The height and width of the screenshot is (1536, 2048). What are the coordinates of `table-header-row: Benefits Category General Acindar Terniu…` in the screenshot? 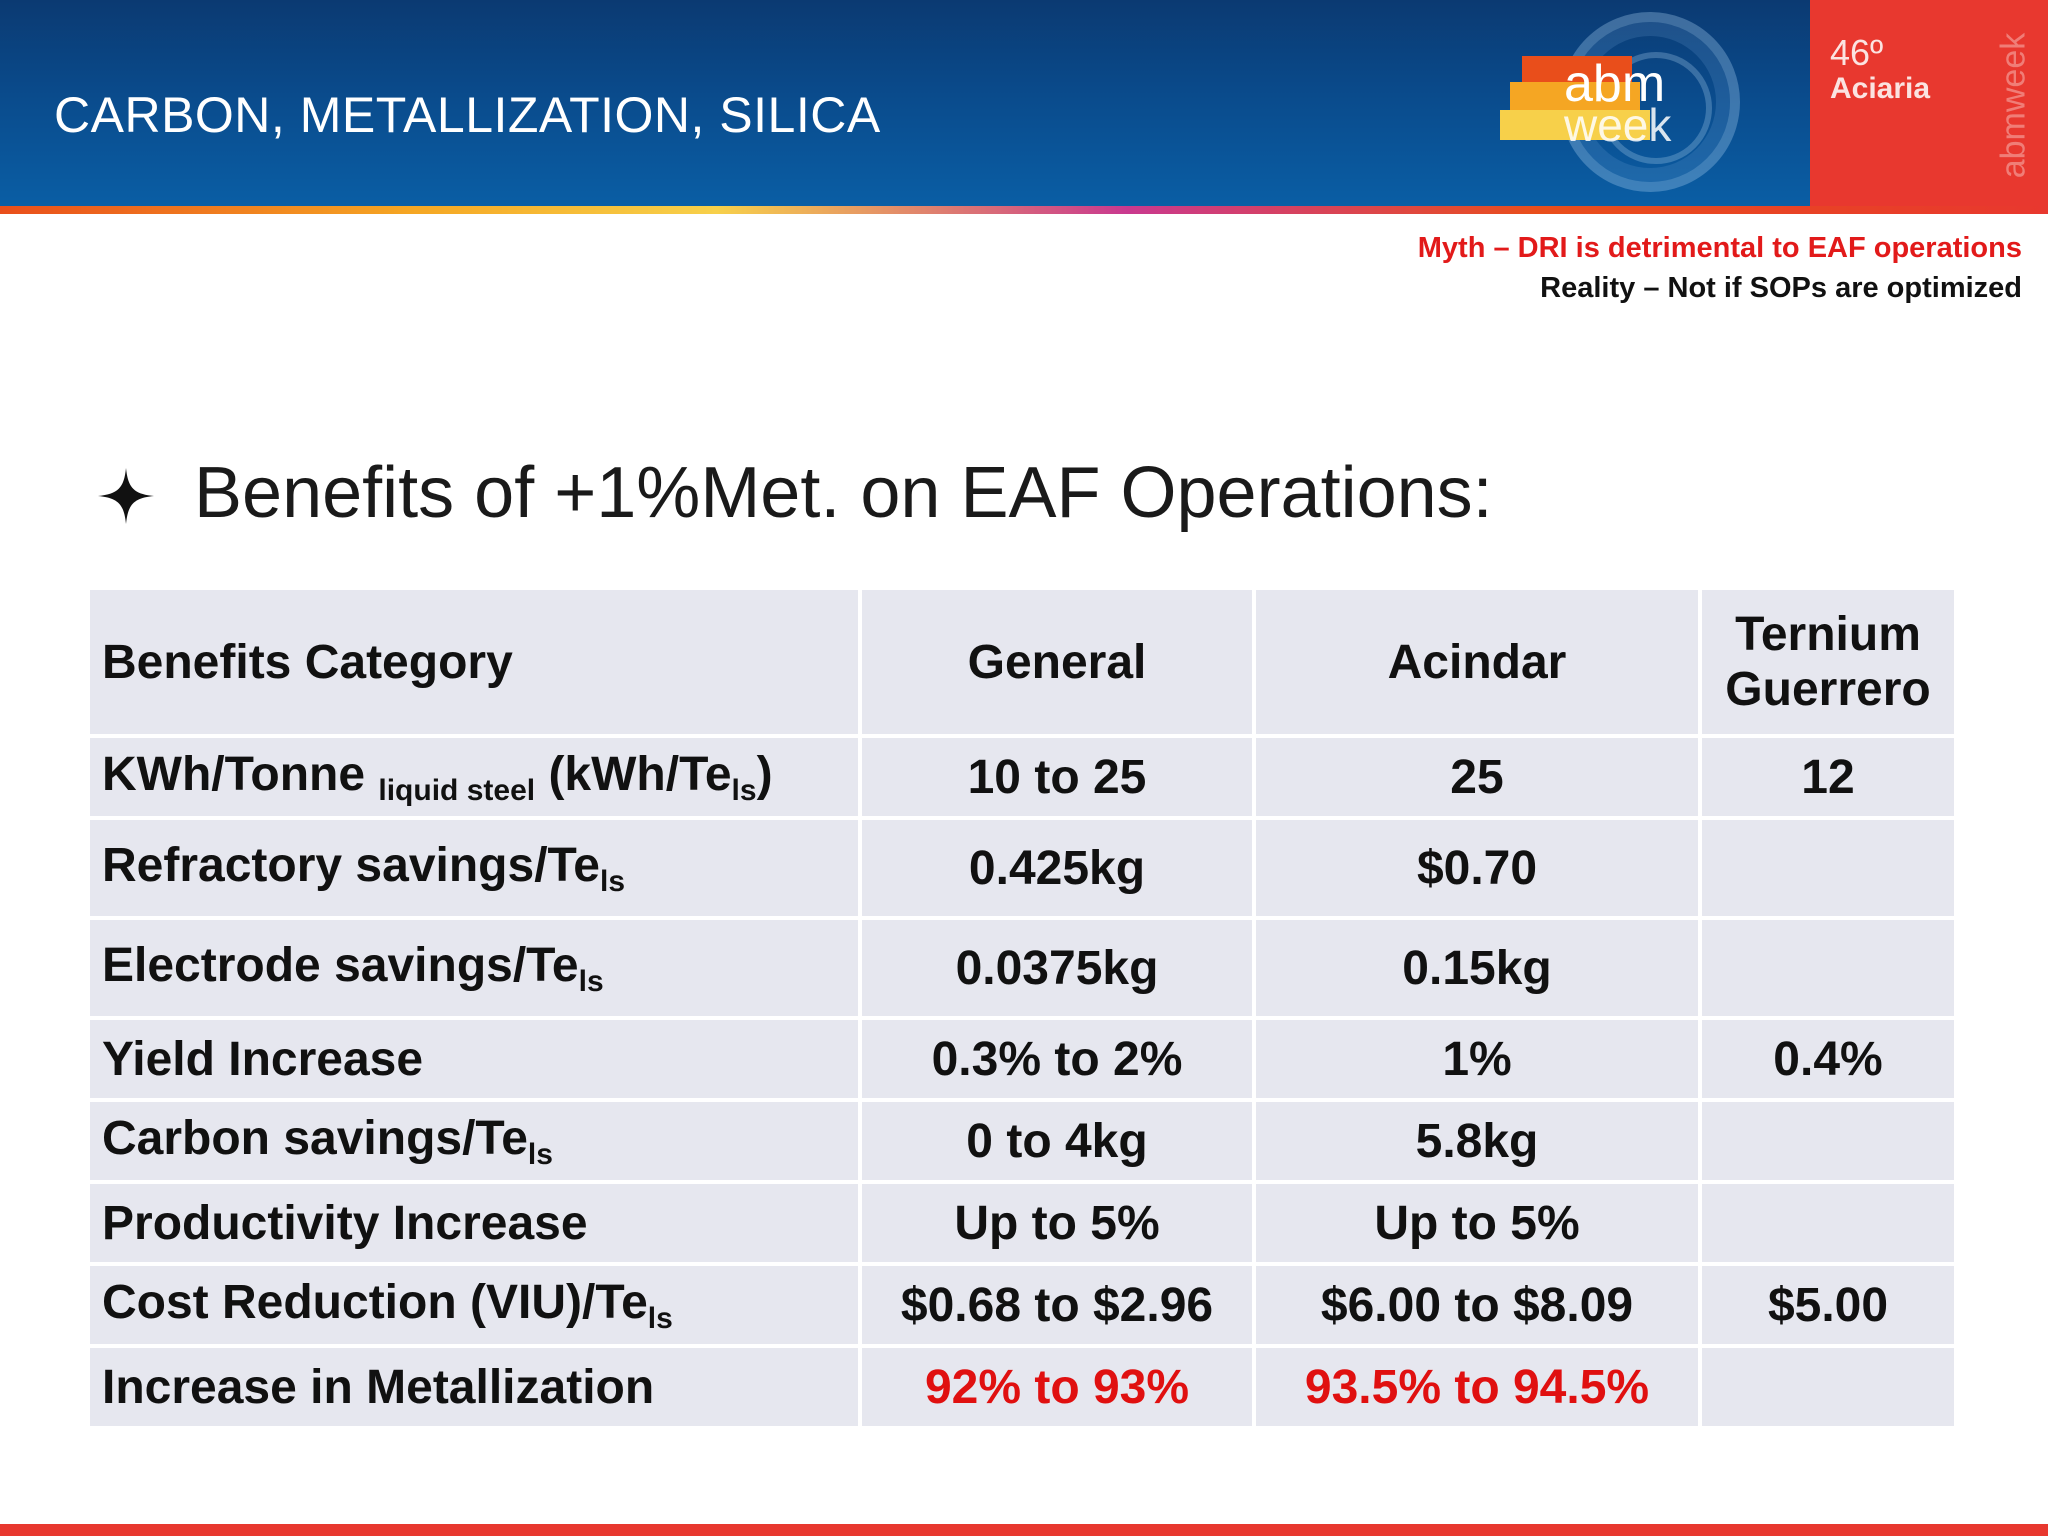 It's located at (1022, 662).